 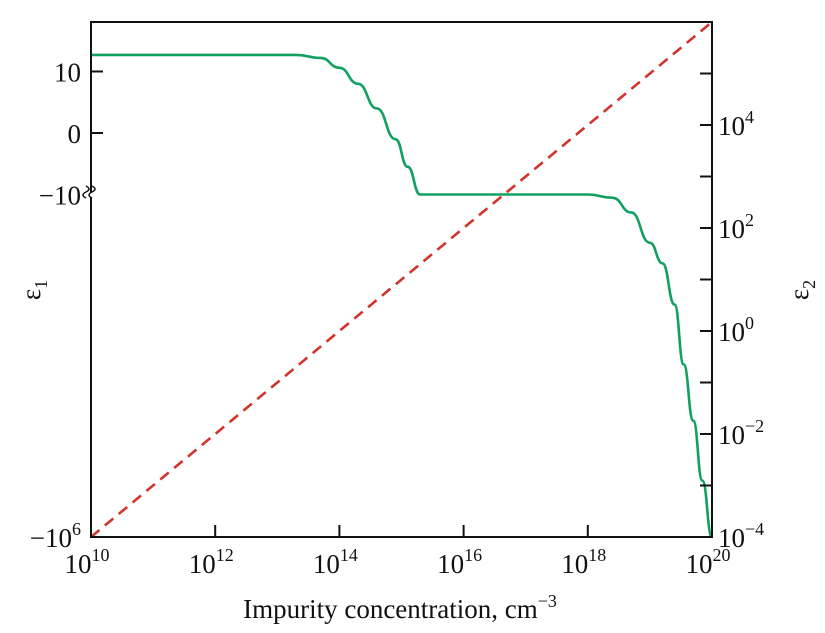 What do you see at coordinates (55, 536) in the screenshot?
I see `y-left-tick-label: −106` at bounding box center [55, 536].